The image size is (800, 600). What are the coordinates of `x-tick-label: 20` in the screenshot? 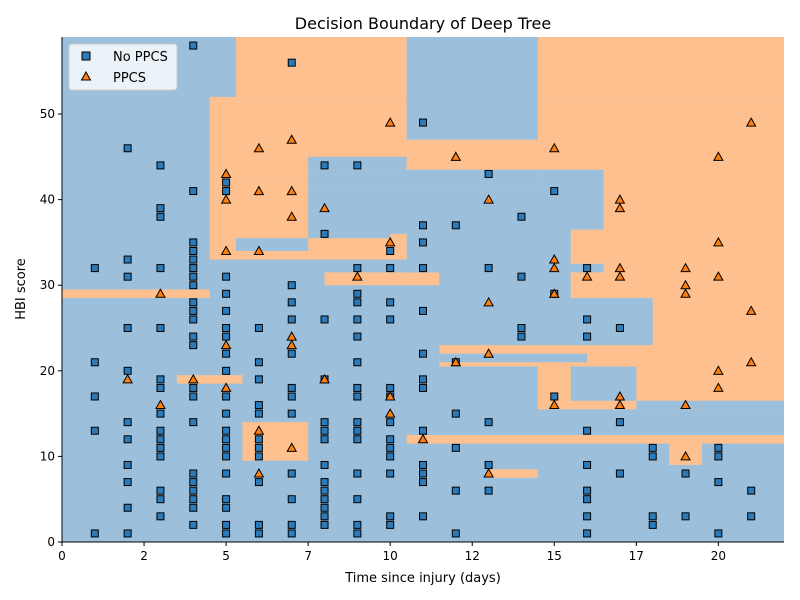 It's located at (718, 556).